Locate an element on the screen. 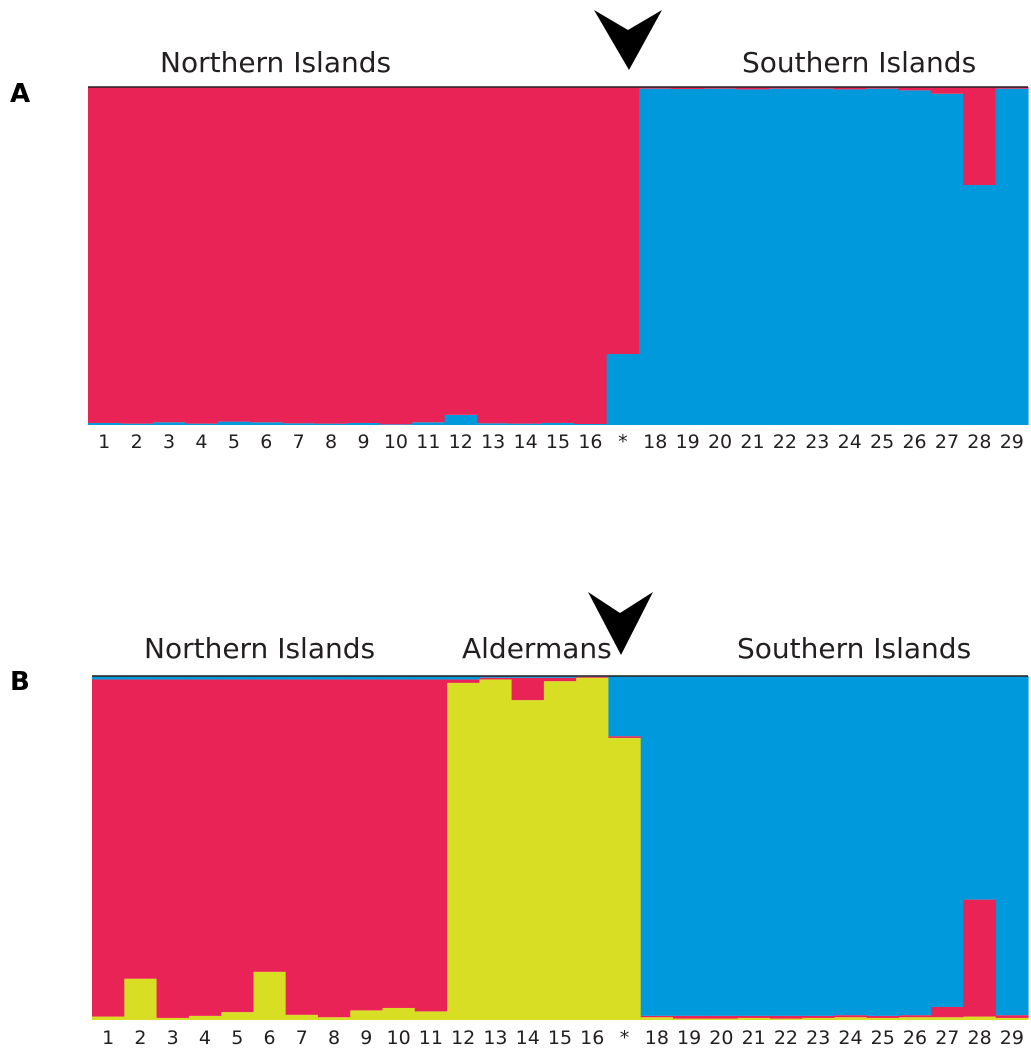 This screenshot has height=1052, width=1031. tick-label-b-1: 1 is located at coordinates (108, 1038).